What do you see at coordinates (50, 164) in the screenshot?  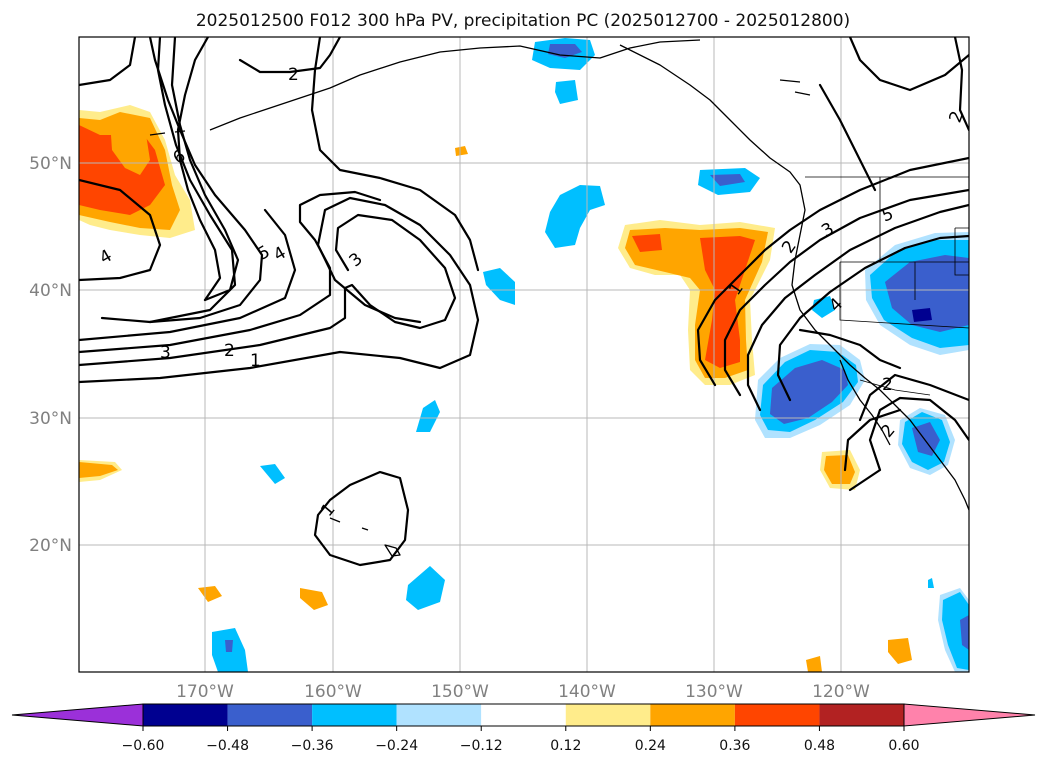 I see `lat-label: 50°N` at bounding box center [50, 164].